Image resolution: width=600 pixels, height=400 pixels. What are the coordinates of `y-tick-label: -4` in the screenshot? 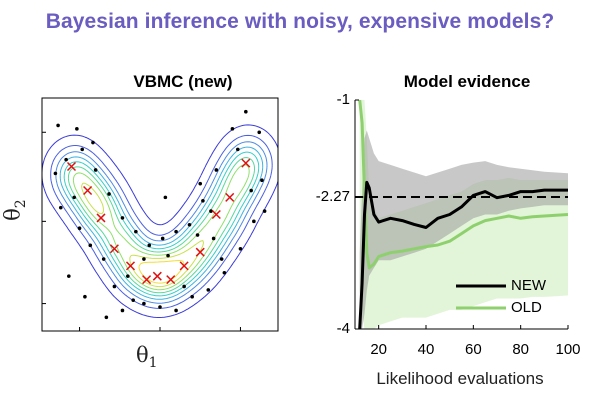 It's located at (343, 328).